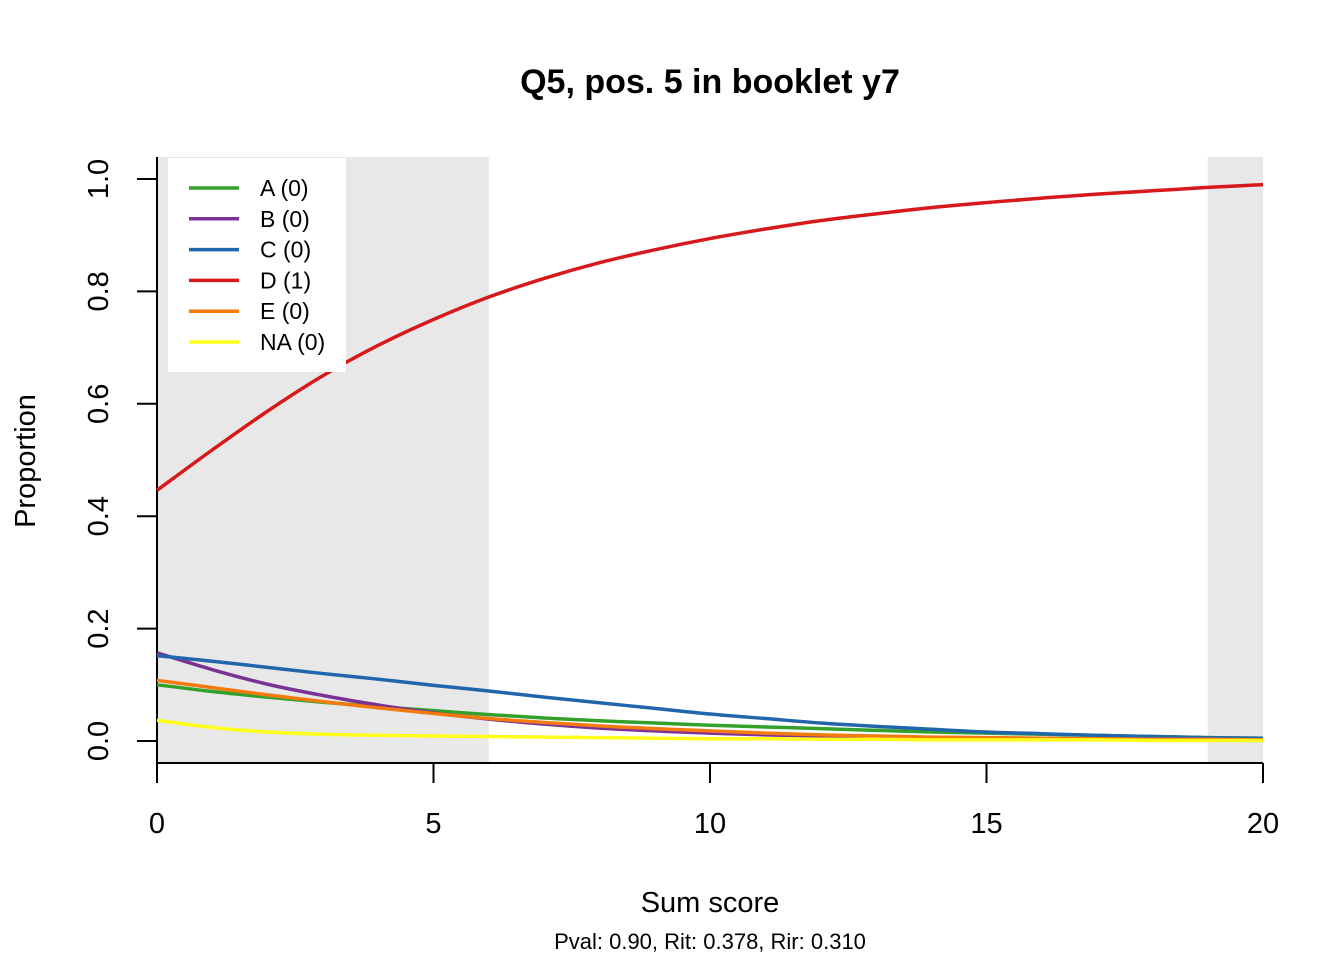 Image resolution: width=1344 pixels, height=960 pixels. Describe the element at coordinates (710, 824) in the screenshot. I see `x-tick-label: 10` at that location.